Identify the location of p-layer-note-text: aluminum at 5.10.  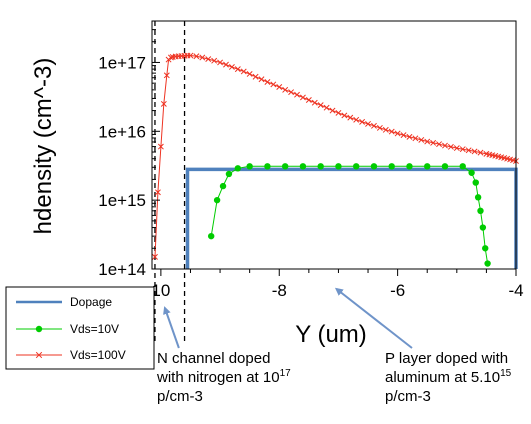
(442, 377).